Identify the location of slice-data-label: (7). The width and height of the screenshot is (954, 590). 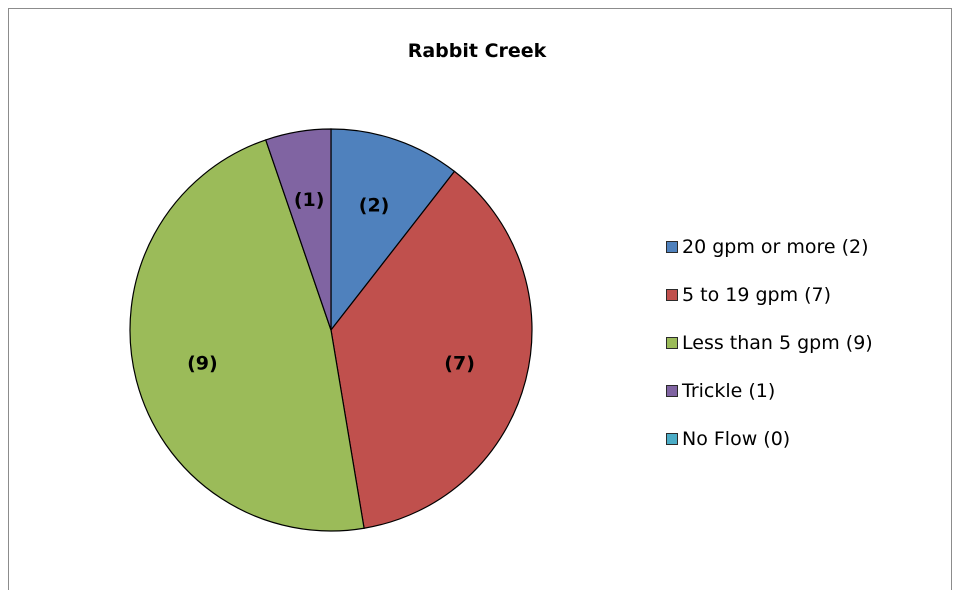
(459, 364).